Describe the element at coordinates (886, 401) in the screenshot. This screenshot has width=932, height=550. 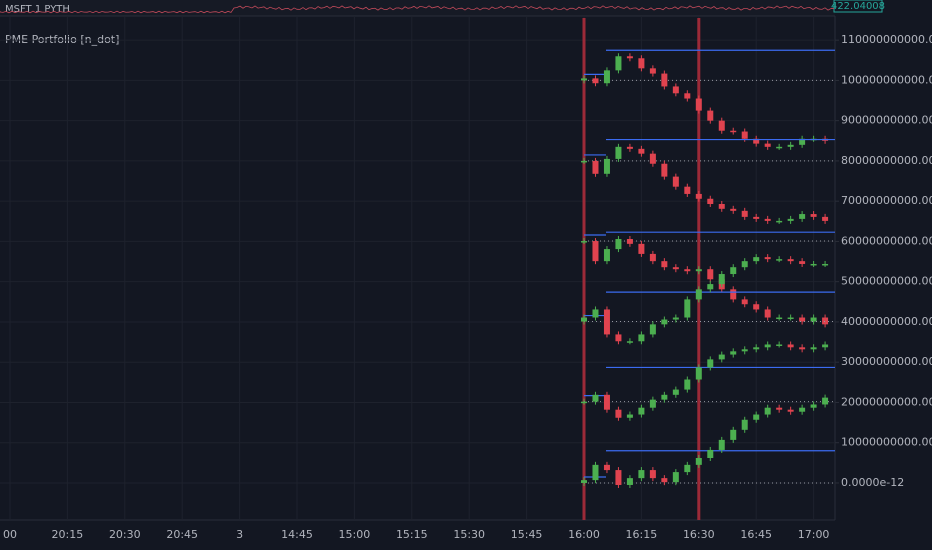
I see `y-tick-label: 20000000000.0000e-12` at that location.